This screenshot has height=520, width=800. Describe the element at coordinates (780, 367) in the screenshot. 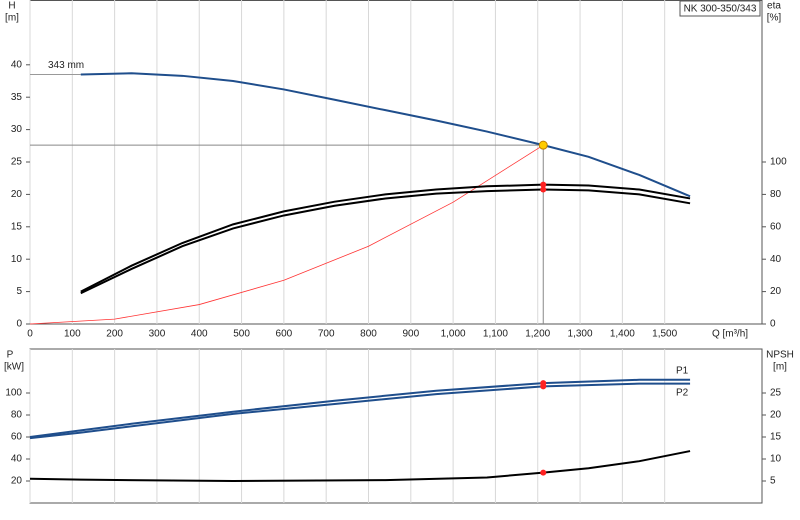

I see `y2-unit: [m]` at that location.